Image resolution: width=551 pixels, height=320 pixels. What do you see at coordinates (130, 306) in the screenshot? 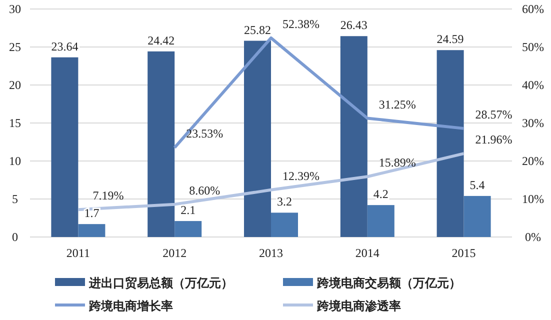
I see `legend-label: 跨境电商增长率` at bounding box center [130, 306].